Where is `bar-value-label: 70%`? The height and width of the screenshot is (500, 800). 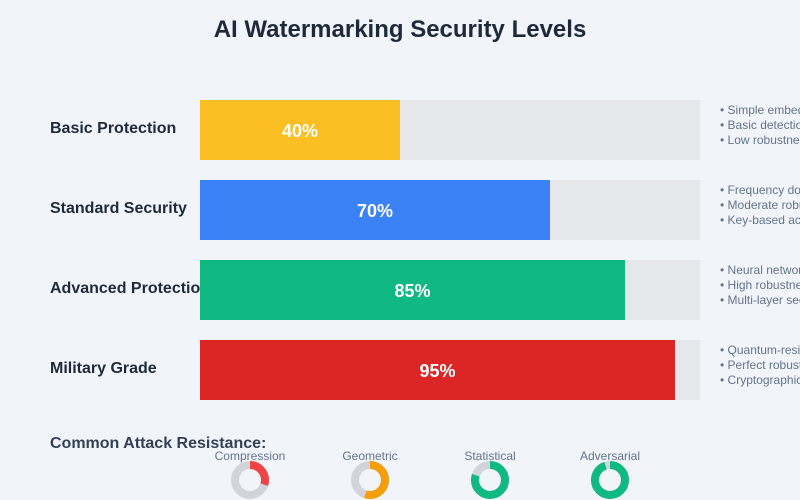 bar-value-label: 70% is located at coordinates (375, 211).